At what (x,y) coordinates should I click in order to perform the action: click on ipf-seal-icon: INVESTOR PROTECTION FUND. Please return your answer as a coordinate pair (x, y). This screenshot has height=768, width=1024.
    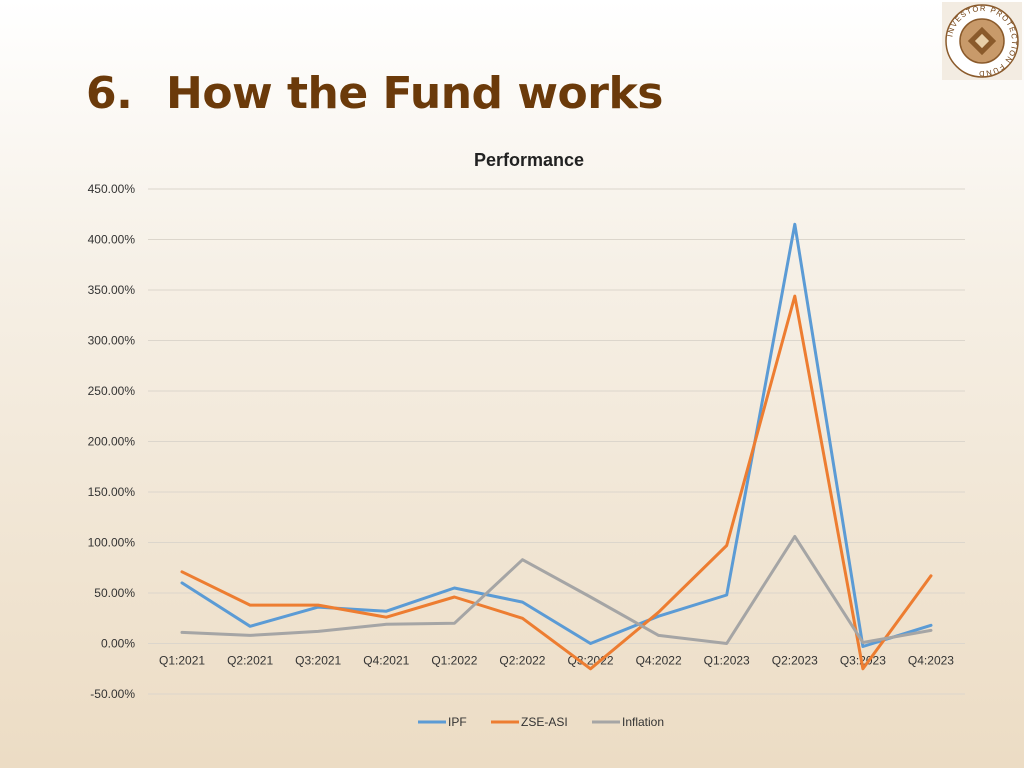
    Looking at the image, I should click on (982, 41).